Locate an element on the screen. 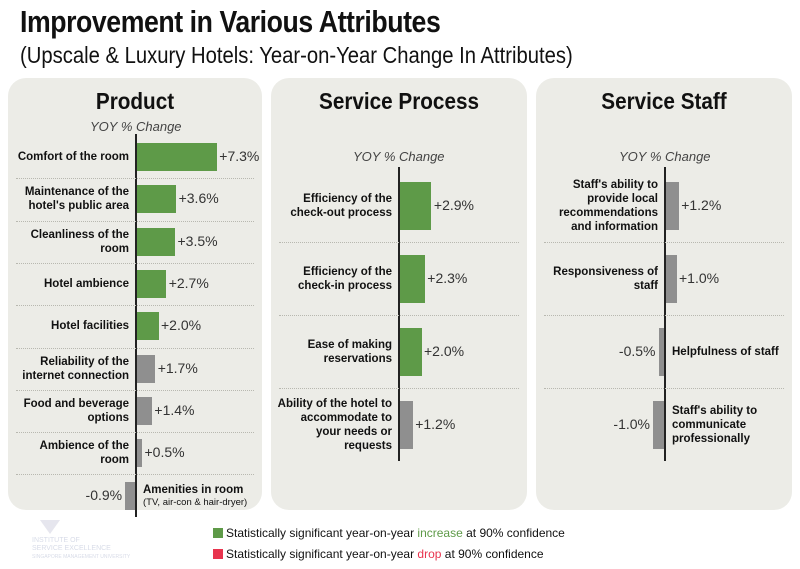 The width and height of the screenshot is (800, 569). category-label: Helpfulness of staff is located at coordinates (725, 351).